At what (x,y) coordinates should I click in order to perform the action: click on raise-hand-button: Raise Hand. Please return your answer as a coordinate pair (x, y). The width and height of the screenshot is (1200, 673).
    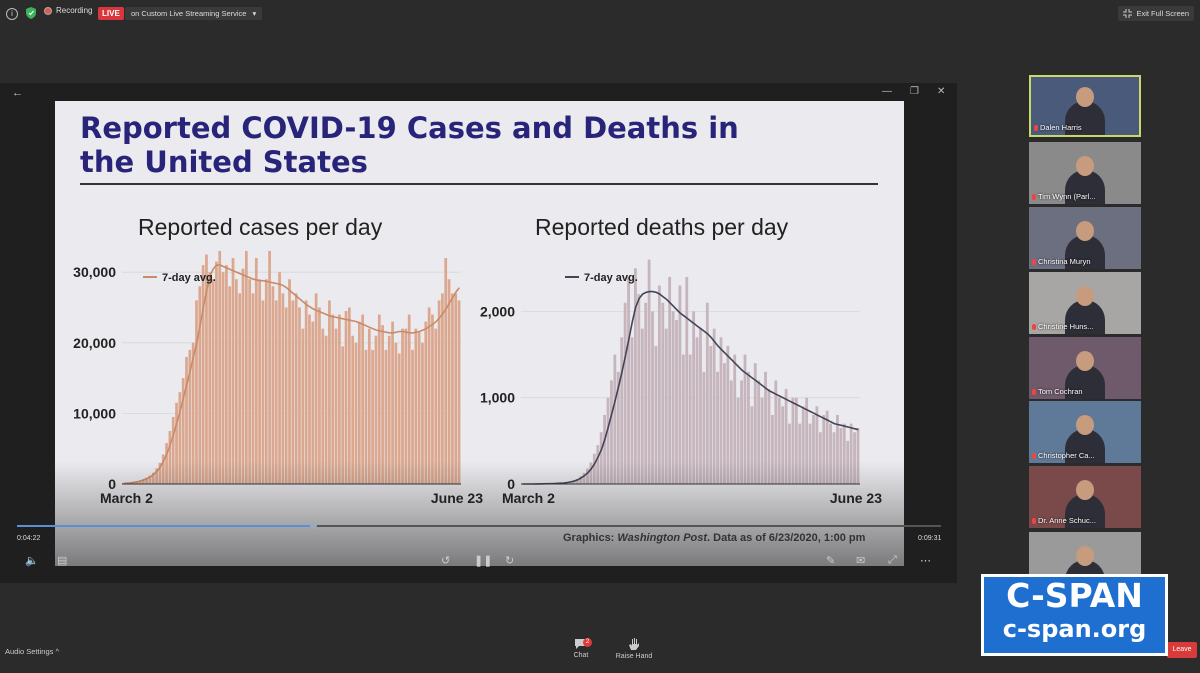
    Looking at the image, I should click on (634, 649).